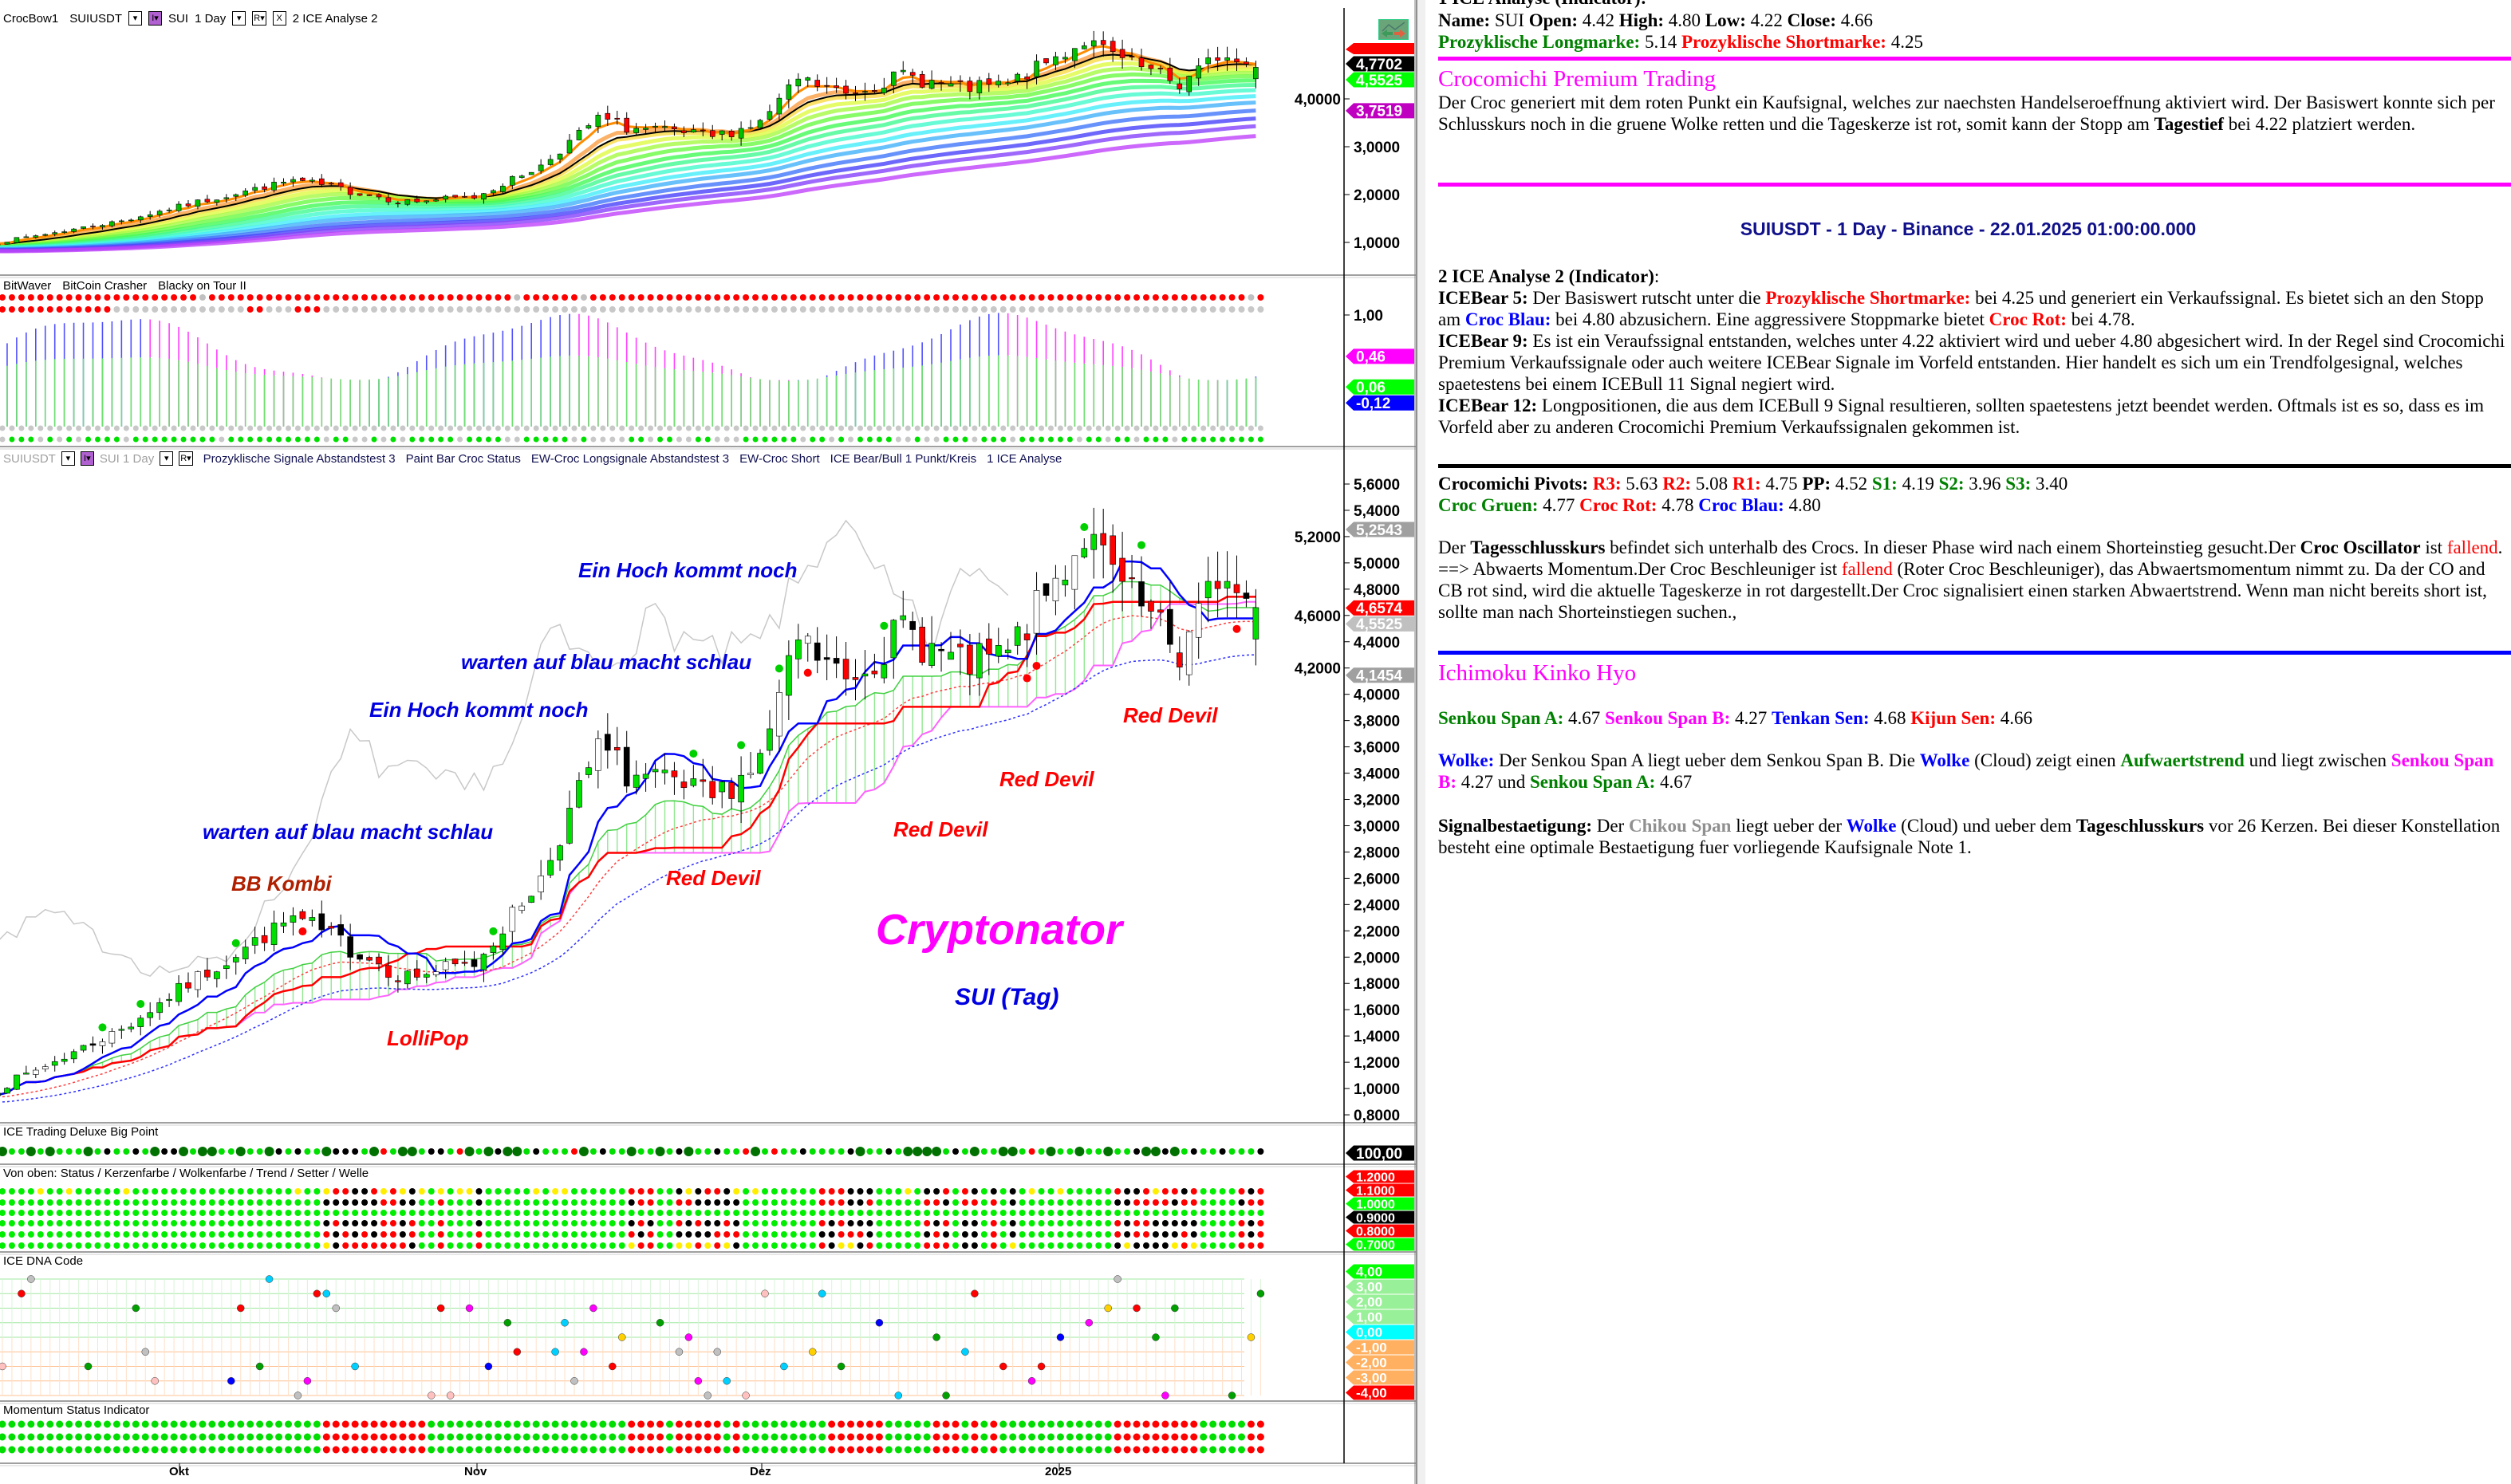 The height and width of the screenshot is (1484, 2511). What do you see at coordinates (1379, 608) in the screenshot?
I see `price-tag-text: 4,6574` at bounding box center [1379, 608].